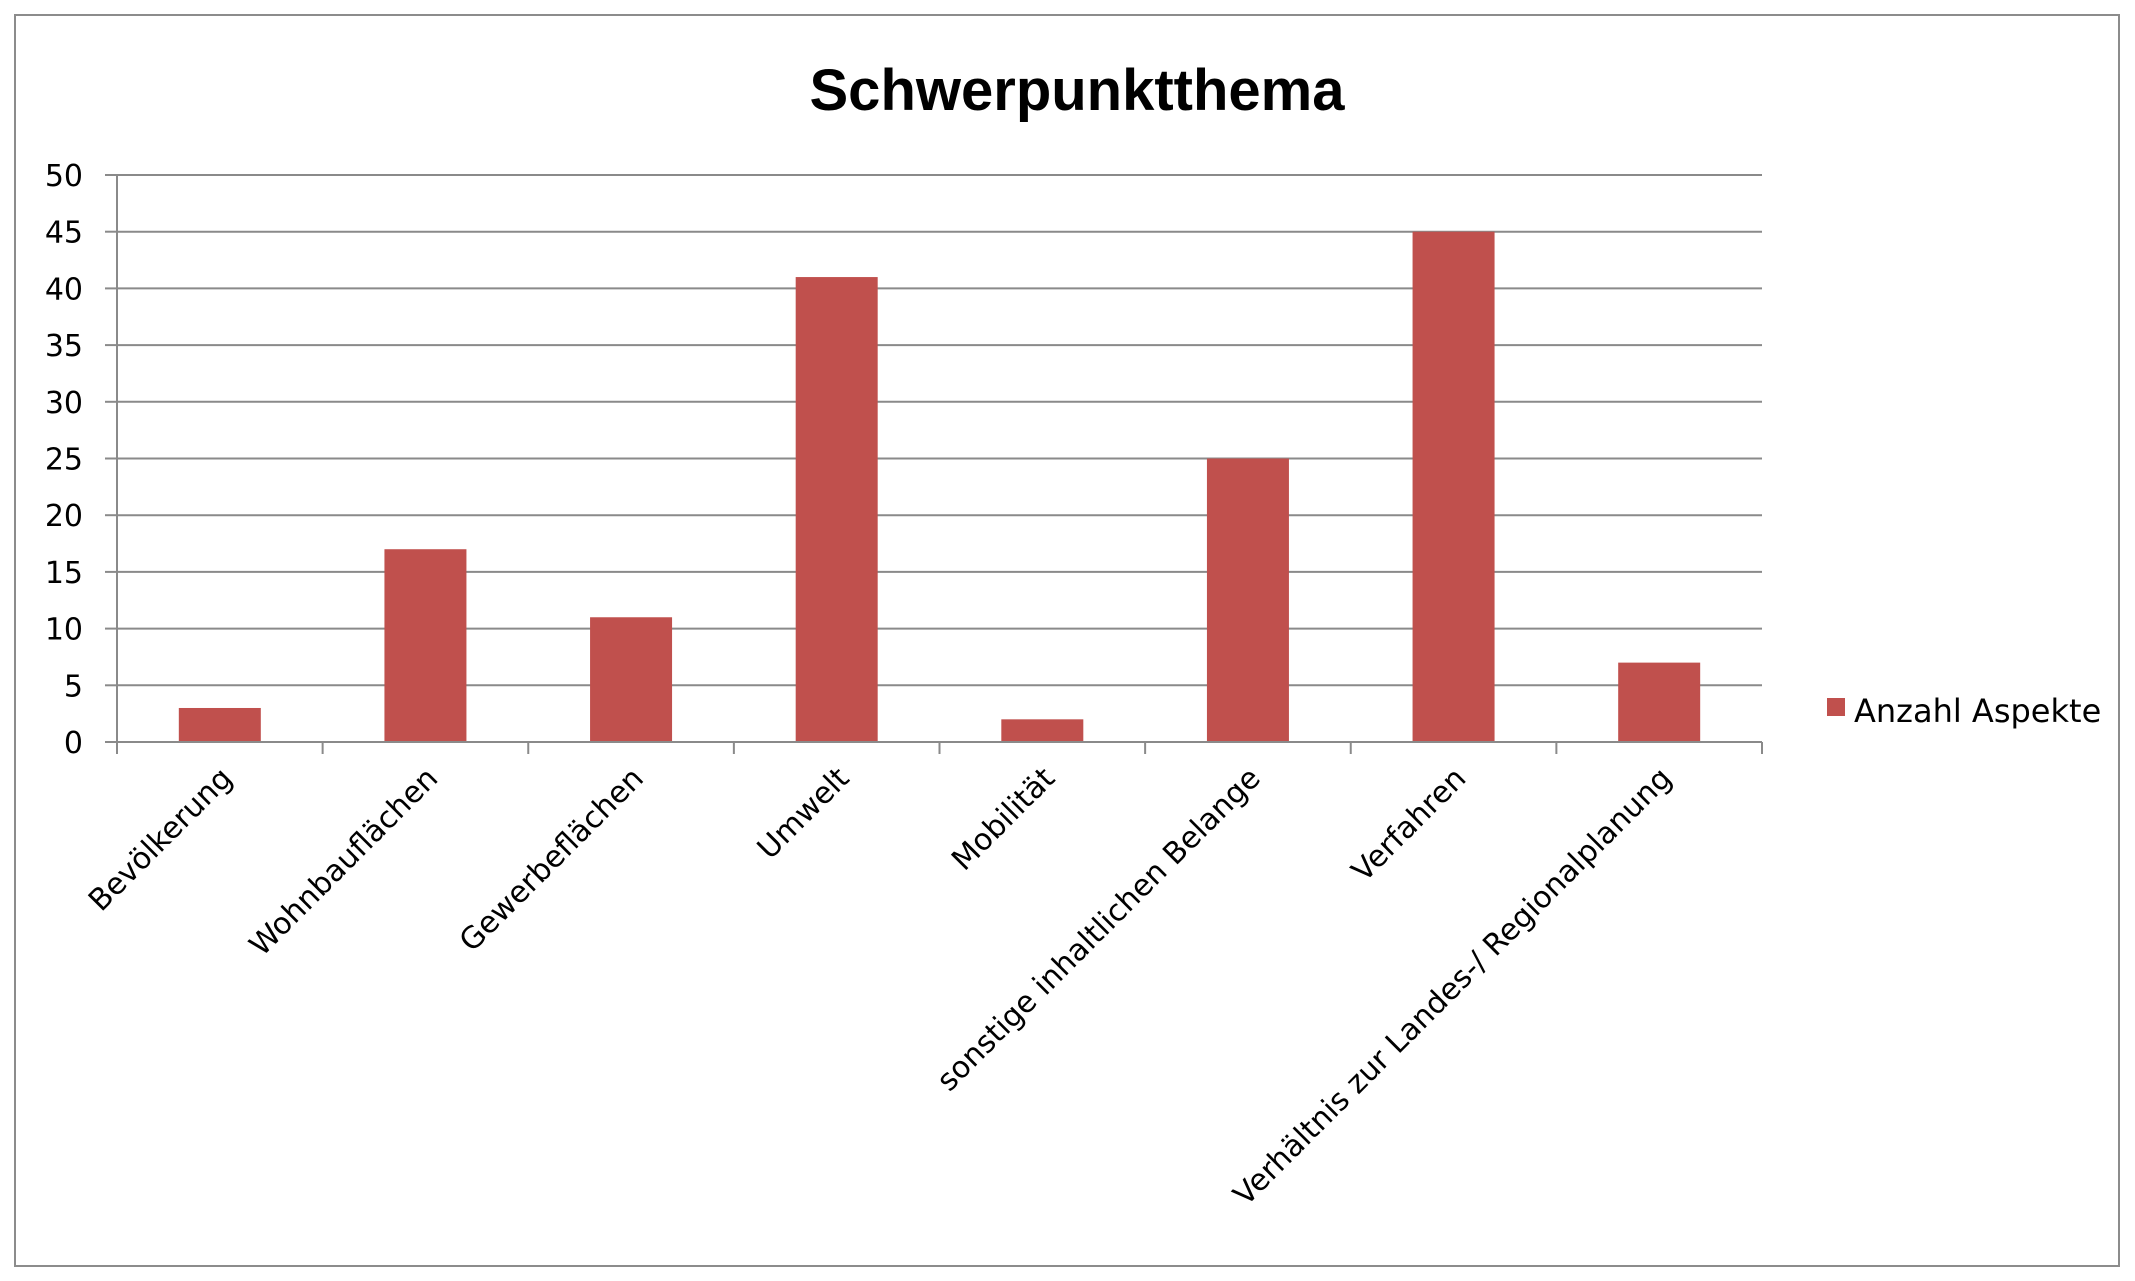 The width and height of the screenshot is (2135, 1281). What do you see at coordinates (1078, 90) in the screenshot?
I see `chart-title: Schwerpunktthema` at bounding box center [1078, 90].